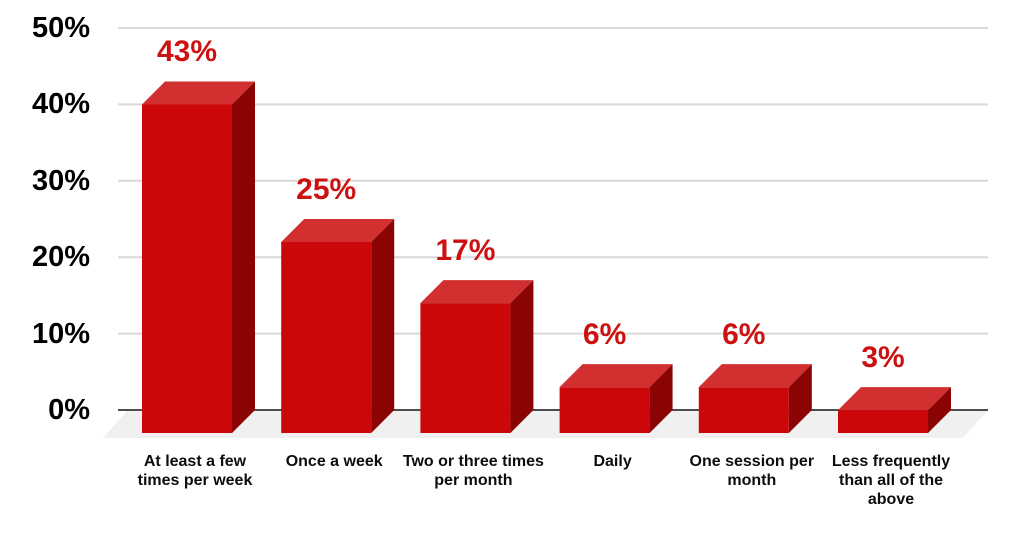  Describe the element at coordinates (60, 104) in the screenshot. I see `y-tick-label-40: 40%` at that location.